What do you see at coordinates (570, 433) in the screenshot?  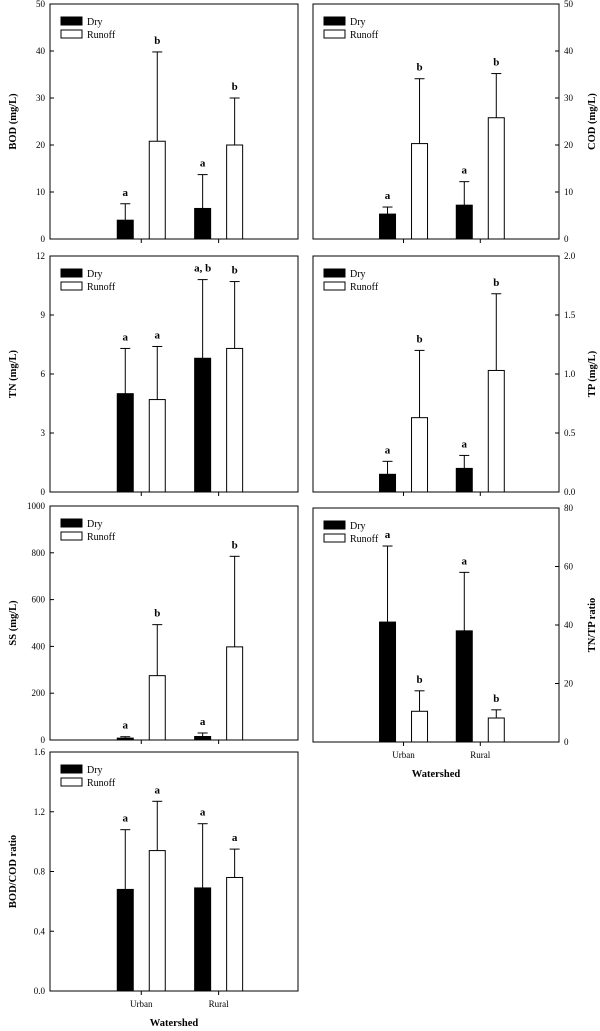 I see `y-tick-label: 0.5` at bounding box center [570, 433].